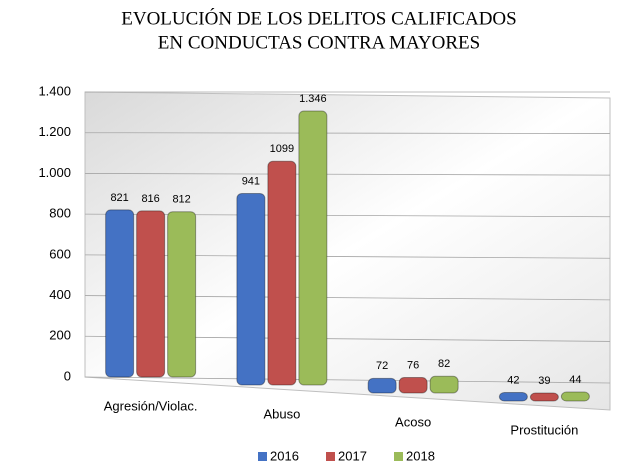  Describe the element at coordinates (413, 421) in the screenshot. I see `x-tick-label: Acoso` at that location.